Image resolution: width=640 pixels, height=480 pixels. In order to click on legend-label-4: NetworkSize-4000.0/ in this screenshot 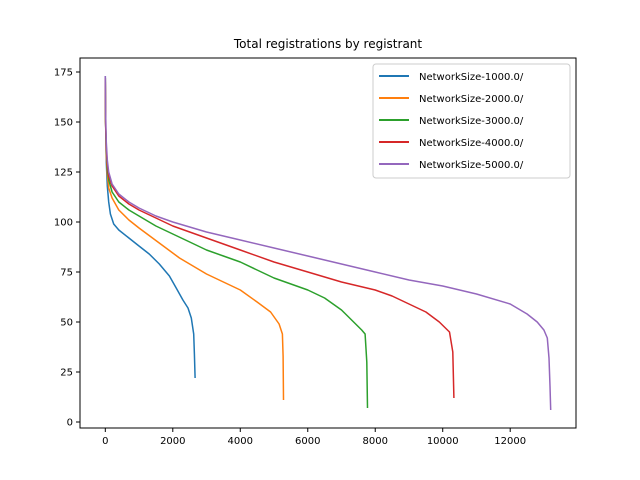, I will do `click(471, 143)`.